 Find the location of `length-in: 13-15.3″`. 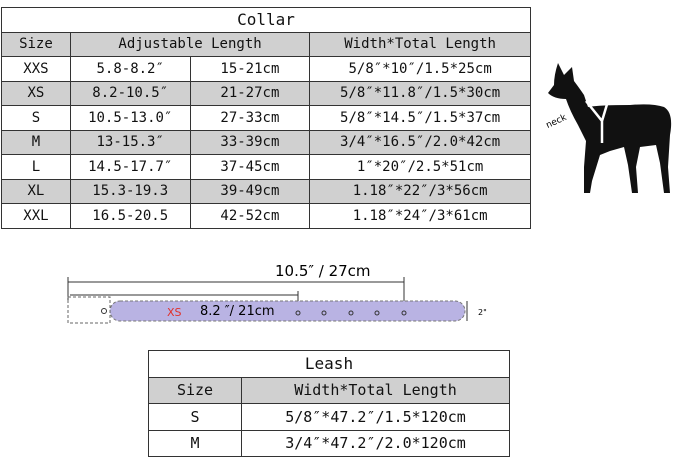

length-in: 13-15.3″ is located at coordinates (130, 142).